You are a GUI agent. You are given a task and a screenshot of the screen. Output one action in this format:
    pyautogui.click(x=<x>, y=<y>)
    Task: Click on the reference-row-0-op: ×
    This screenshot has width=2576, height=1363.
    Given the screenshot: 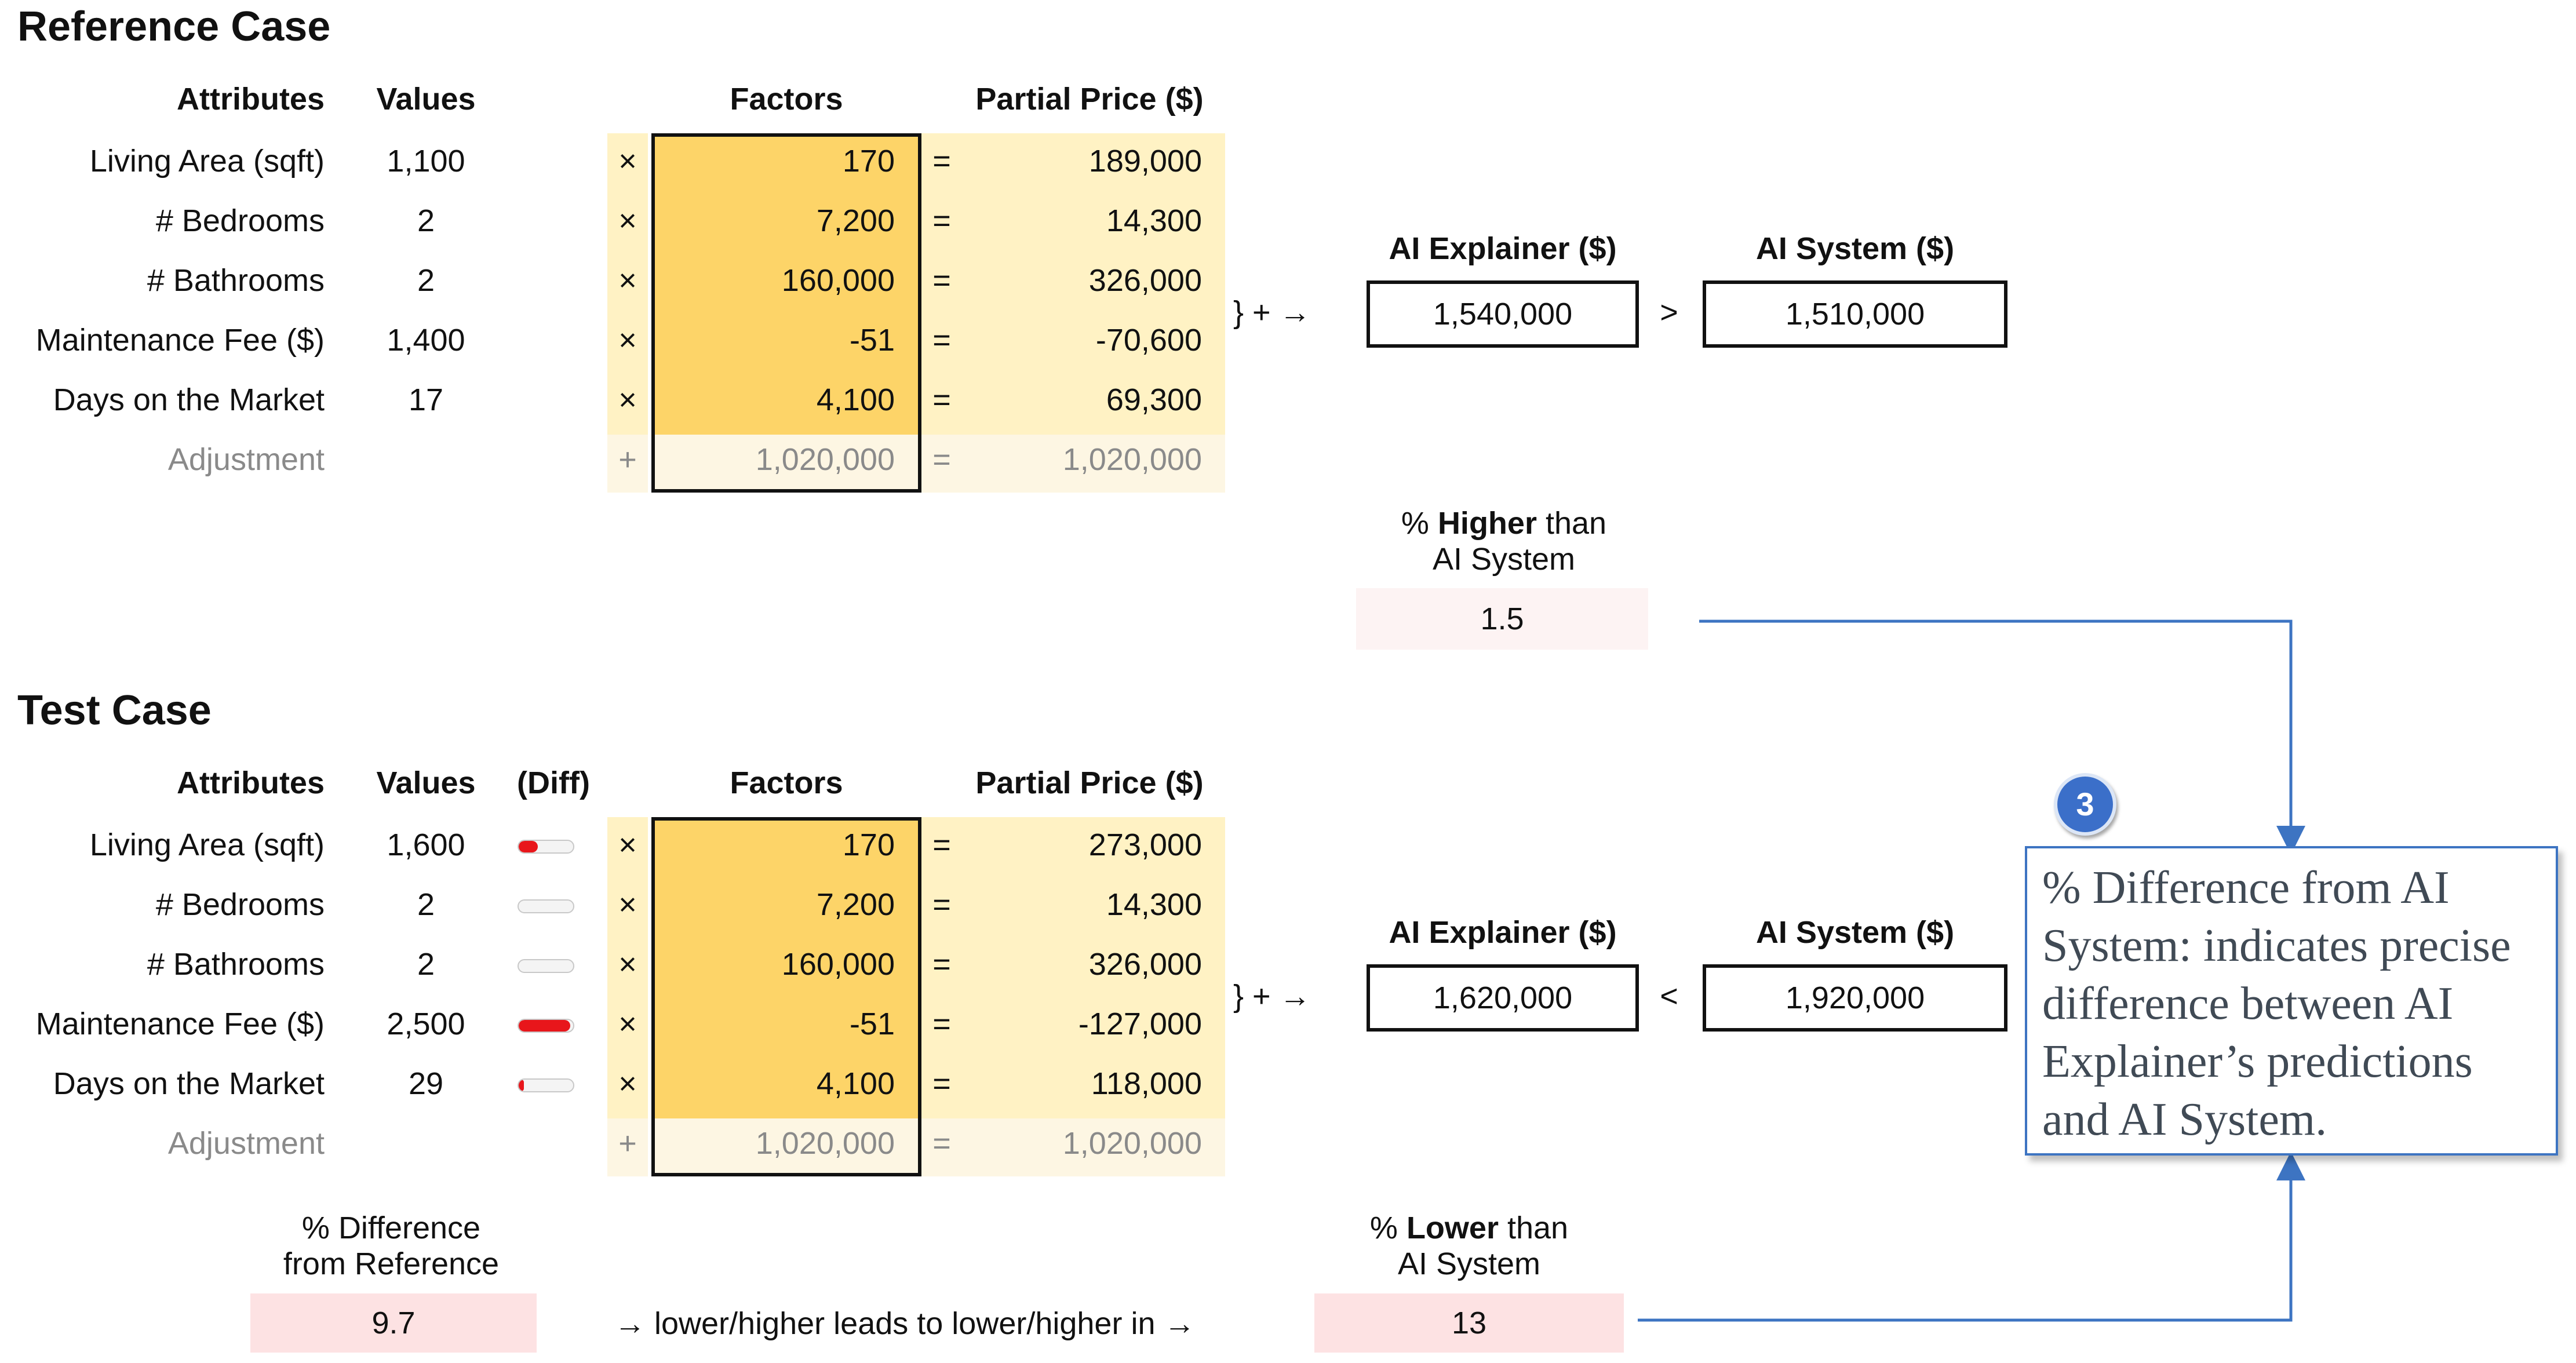 What is the action you would take?
    pyautogui.click(x=627, y=161)
    